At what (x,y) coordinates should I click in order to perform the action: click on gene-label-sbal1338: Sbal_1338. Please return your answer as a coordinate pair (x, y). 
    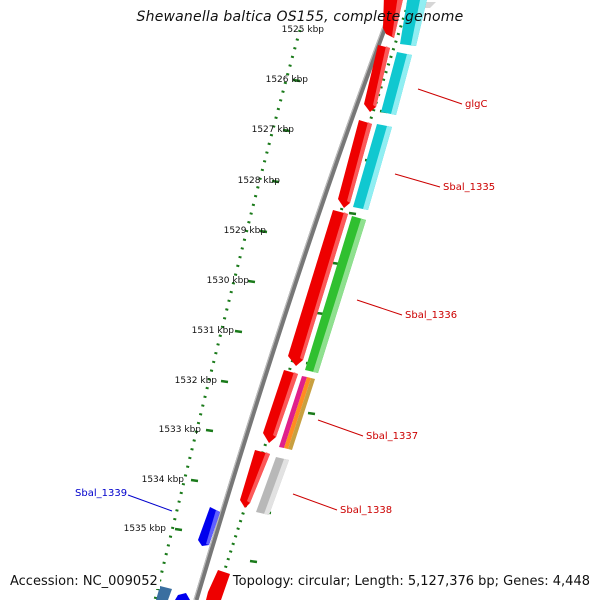
    Looking at the image, I should click on (366, 510).